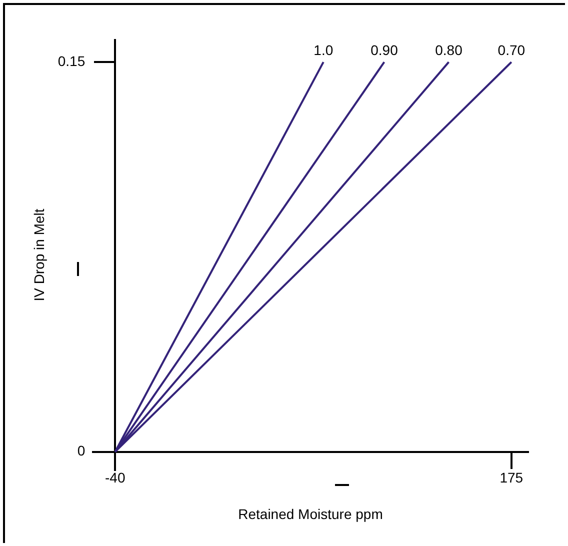 The image size is (568, 546). I want to click on x-tick-label: -40, so click(115, 478).